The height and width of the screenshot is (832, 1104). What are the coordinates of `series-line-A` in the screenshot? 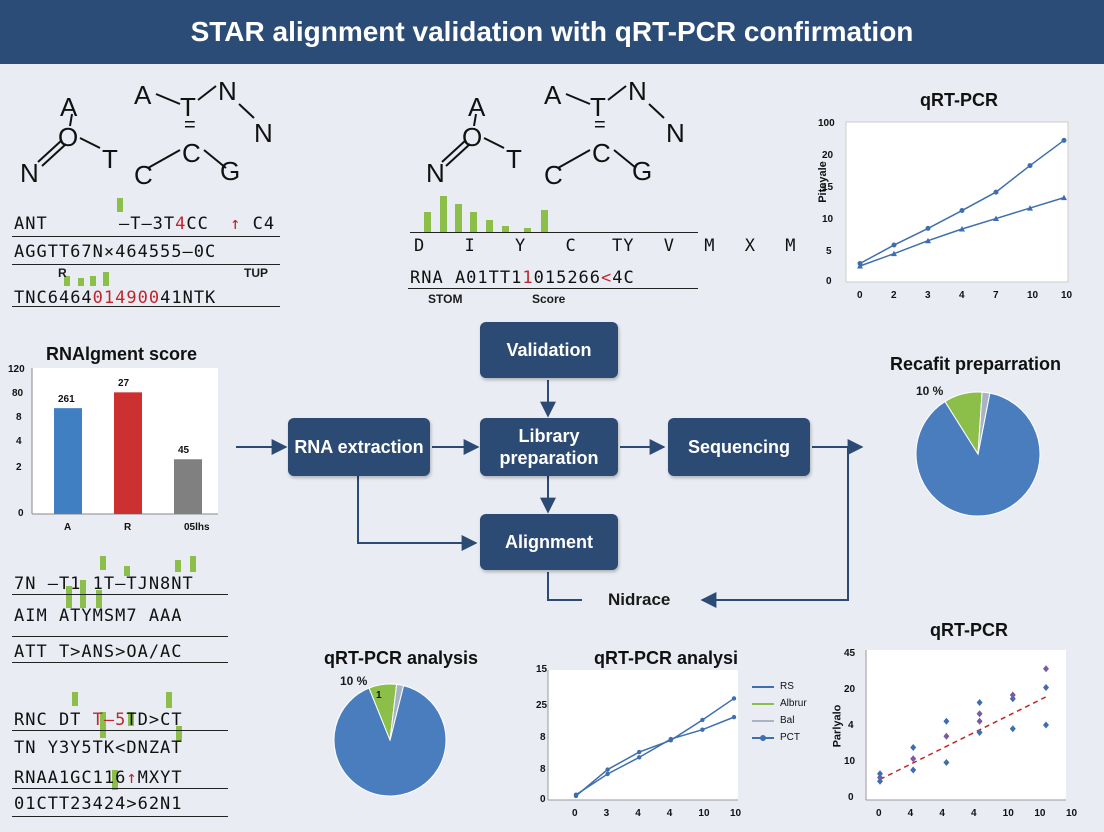 It's located at (655, 747).